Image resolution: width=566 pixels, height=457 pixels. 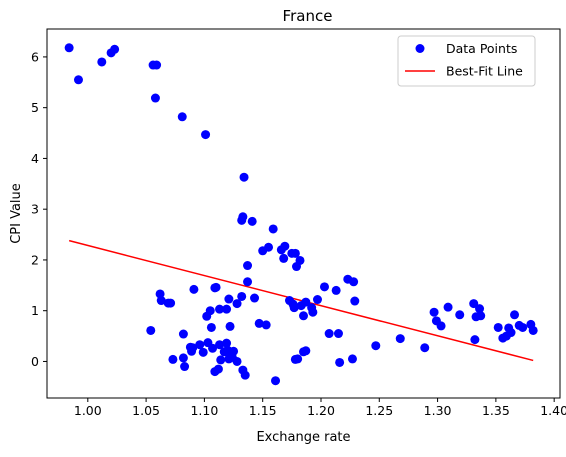 What do you see at coordinates (379, 410) in the screenshot?
I see `x-tick-label: 1.25` at bounding box center [379, 410].